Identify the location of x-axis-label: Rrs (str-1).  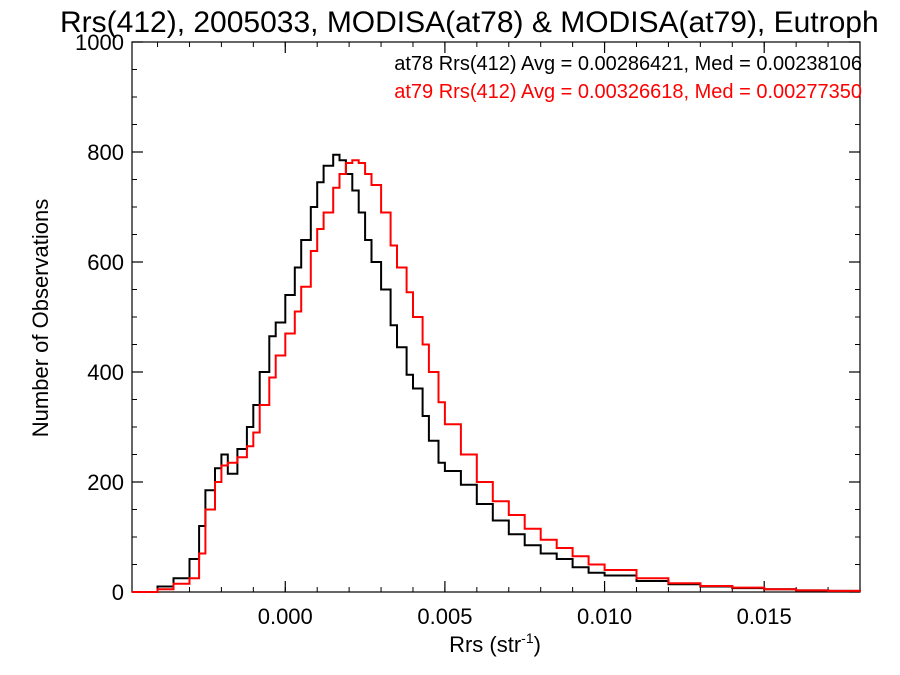
(495, 643).